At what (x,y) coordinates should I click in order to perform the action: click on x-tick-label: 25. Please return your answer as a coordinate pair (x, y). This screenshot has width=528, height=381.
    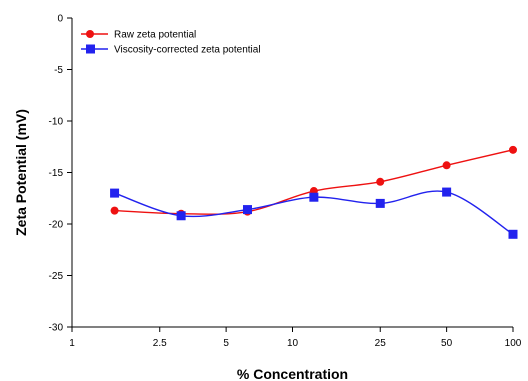
    Looking at the image, I should click on (381, 343).